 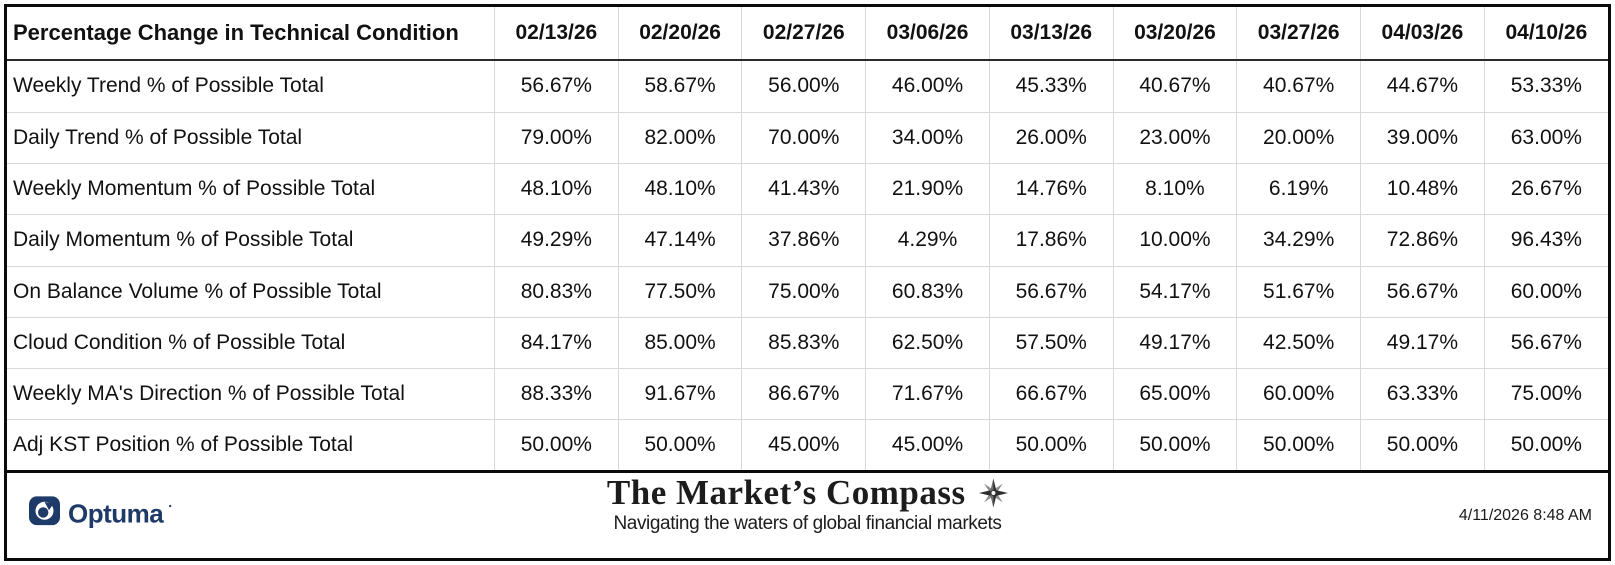 I want to click on value-cell: 57.50%, so click(x=1051, y=343).